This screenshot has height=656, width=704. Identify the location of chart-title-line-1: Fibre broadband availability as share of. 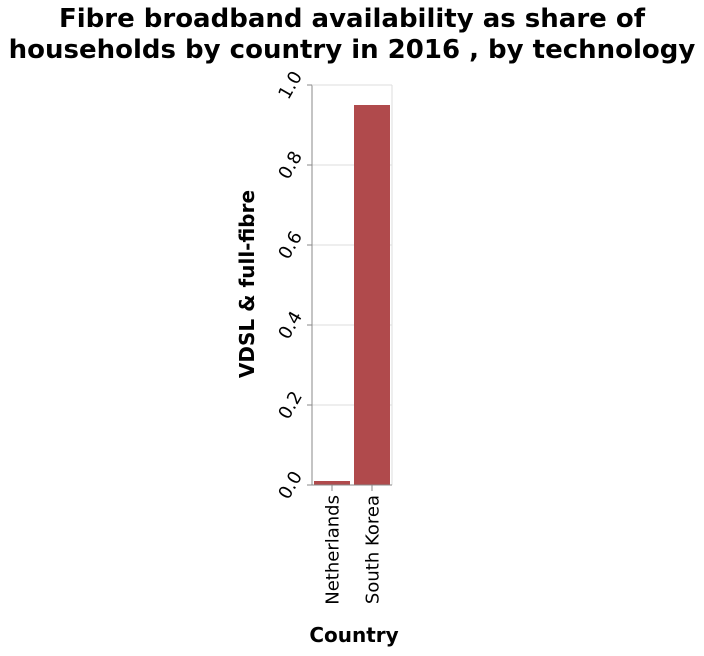
(352, 19).